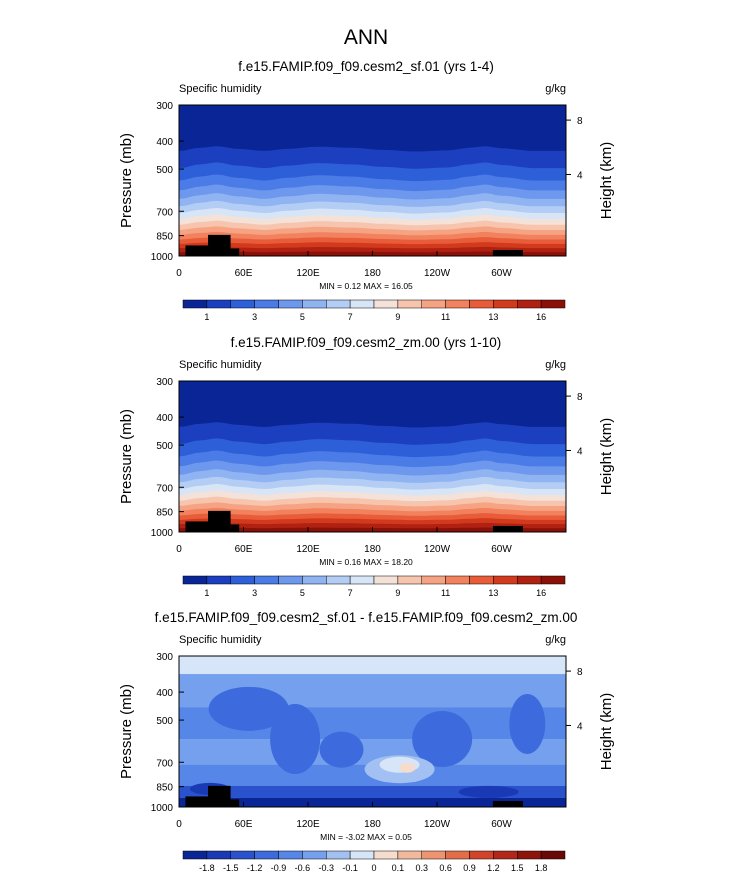 This screenshot has width=733, height=872. What do you see at coordinates (350, 593) in the screenshot?
I see `colorbar-label: 7` at bounding box center [350, 593].